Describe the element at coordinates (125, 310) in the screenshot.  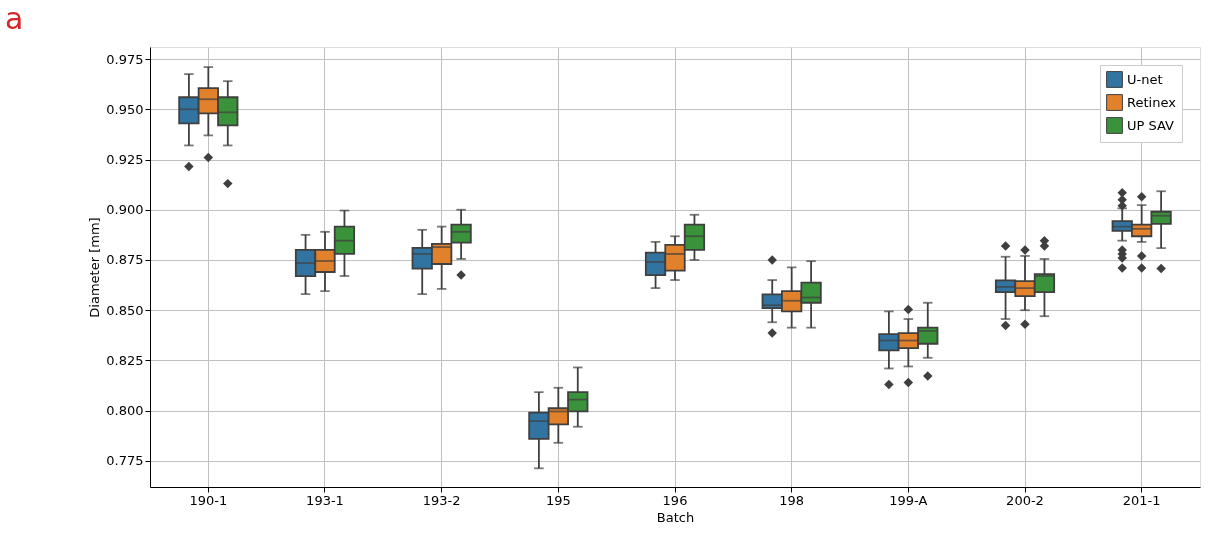
I see `y-tick-label: 0.850` at that location.